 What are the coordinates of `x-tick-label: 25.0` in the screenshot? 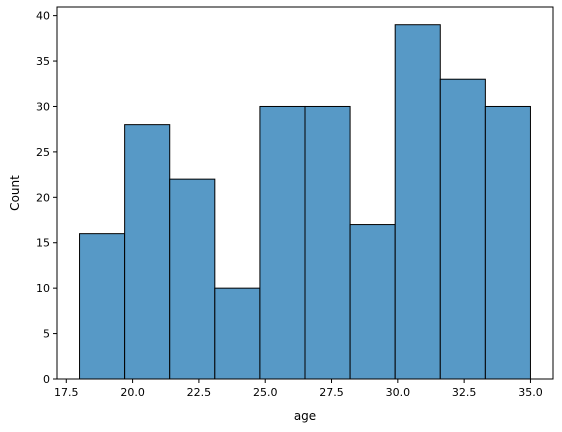 It's located at (265, 392).